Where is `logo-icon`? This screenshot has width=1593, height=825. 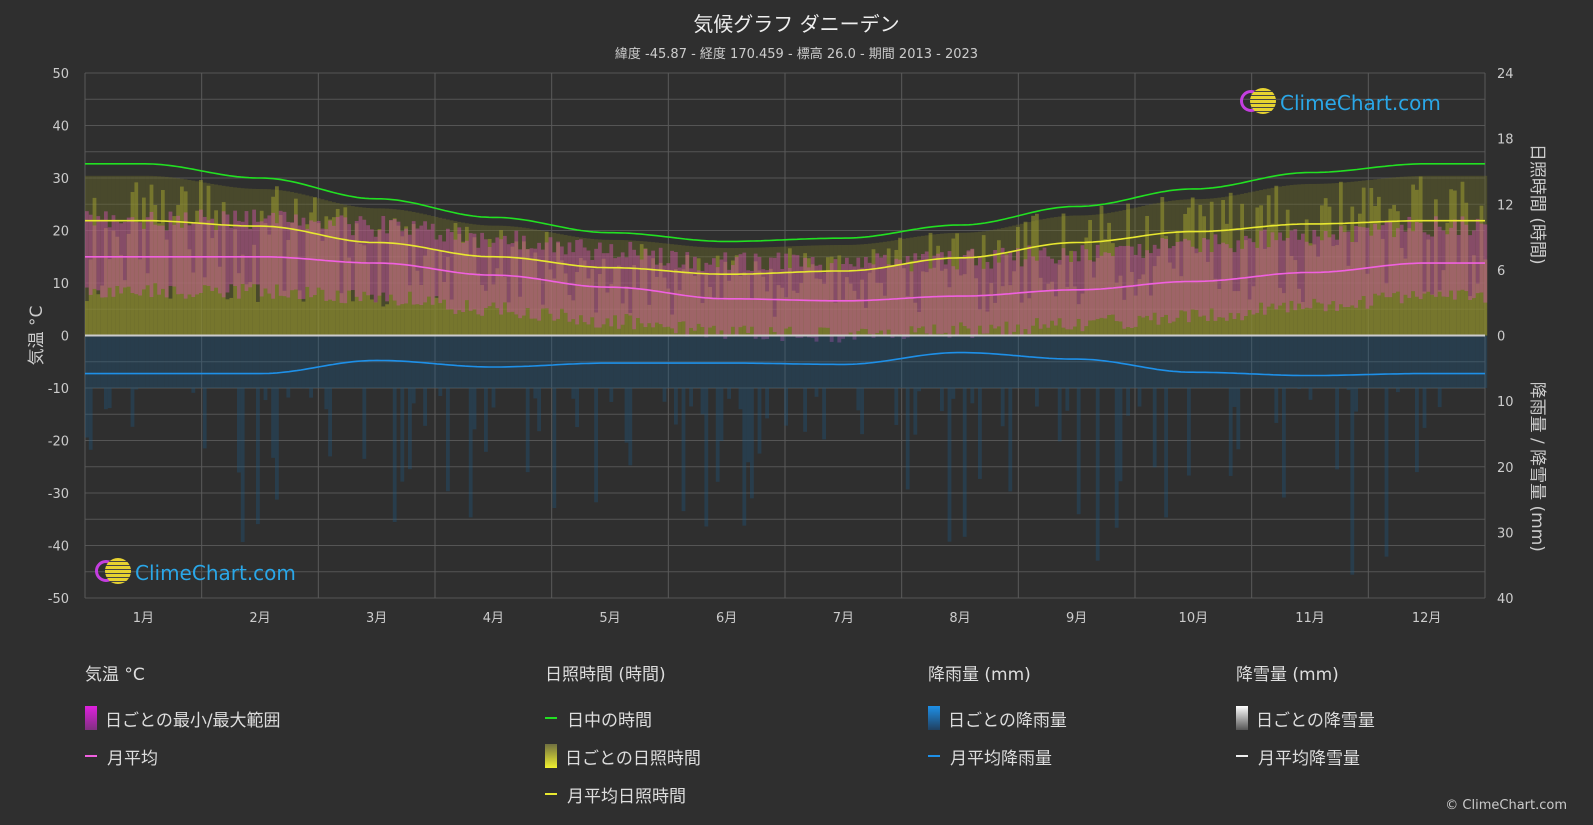 logo-icon is located at coordinates (1258, 103).